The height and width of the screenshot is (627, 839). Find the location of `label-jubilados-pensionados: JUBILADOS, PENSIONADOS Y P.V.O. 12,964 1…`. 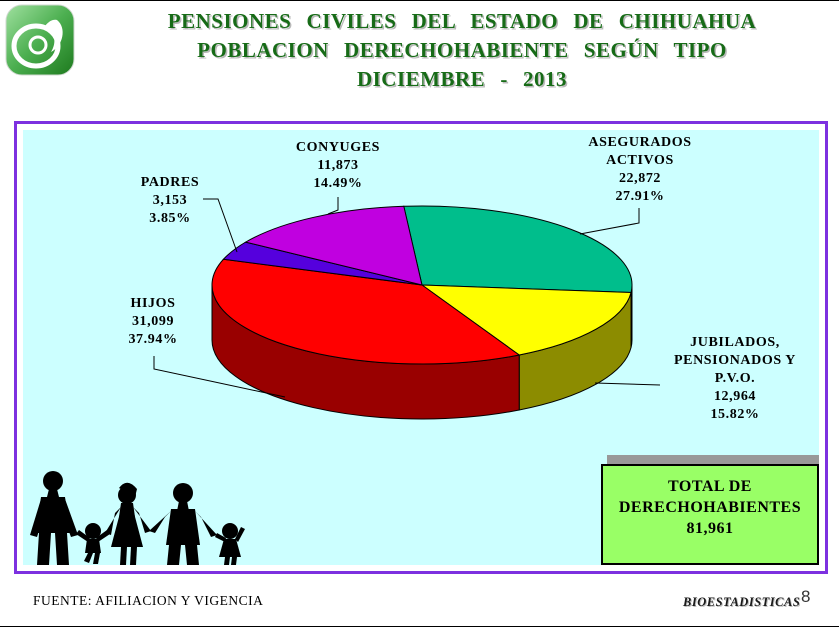

label-jubilados-pensionados: JUBILADOS, PENSIONADOS Y P.V.O. 12,964 1… is located at coordinates (735, 378).